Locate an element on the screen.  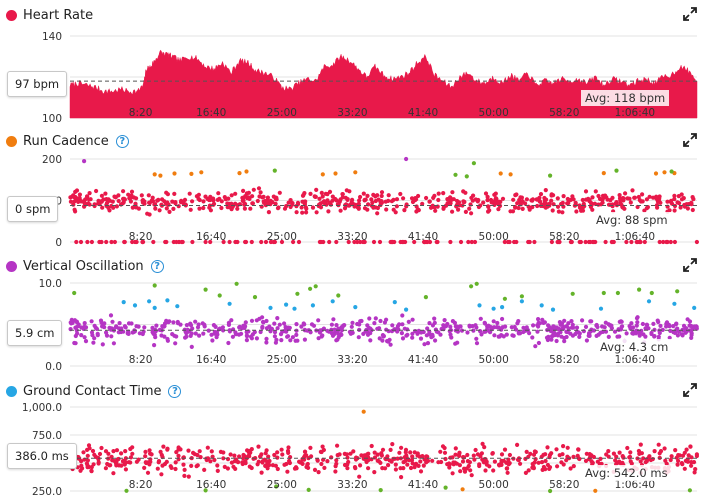
heart-rate-title-text: Heart Rate is located at coordinates (58, 15).